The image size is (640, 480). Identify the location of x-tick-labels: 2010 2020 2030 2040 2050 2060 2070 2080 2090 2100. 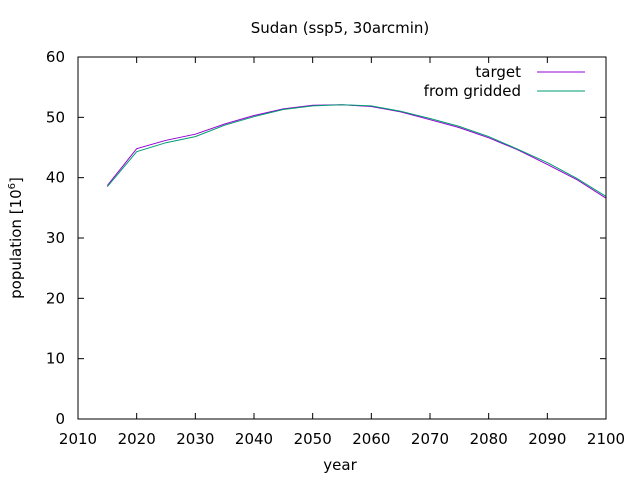
(342, 439).